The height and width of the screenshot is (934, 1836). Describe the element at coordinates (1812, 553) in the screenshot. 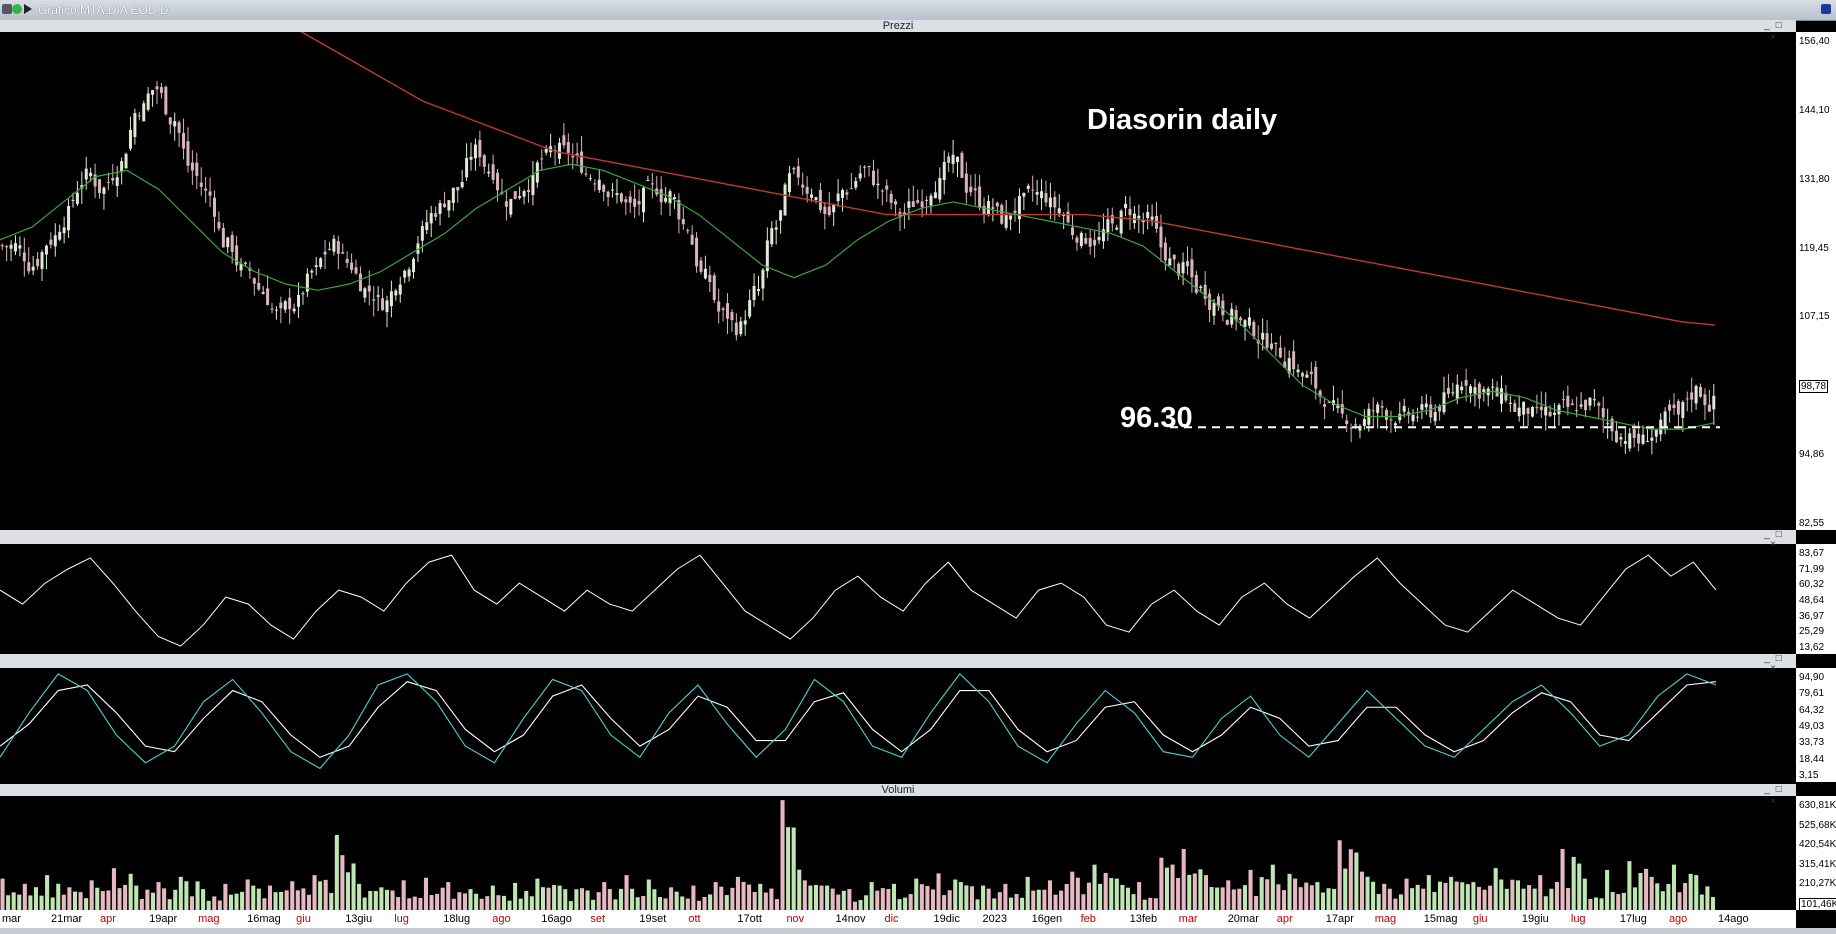

I see `scale-tick-label: 83,67` at that location.